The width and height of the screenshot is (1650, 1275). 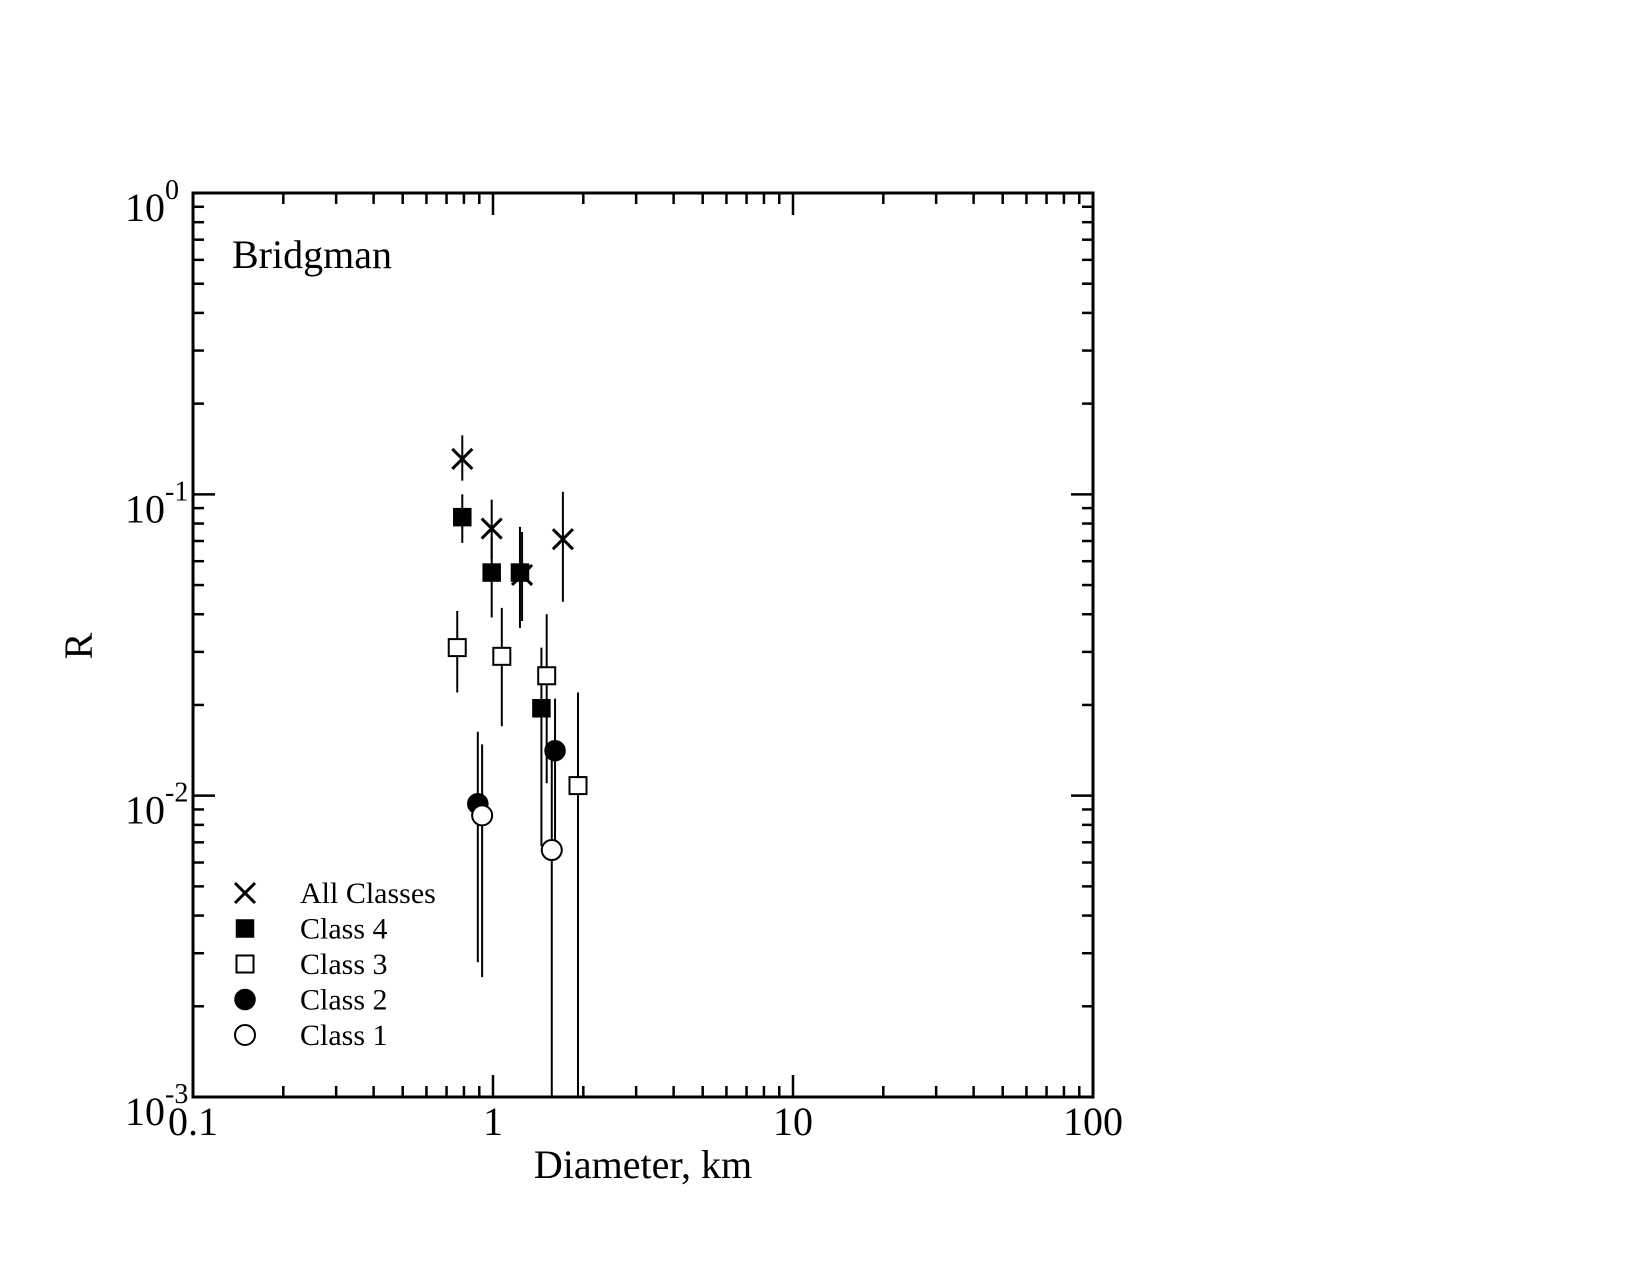 I want to click on series-x, so click(x=512, y=528).